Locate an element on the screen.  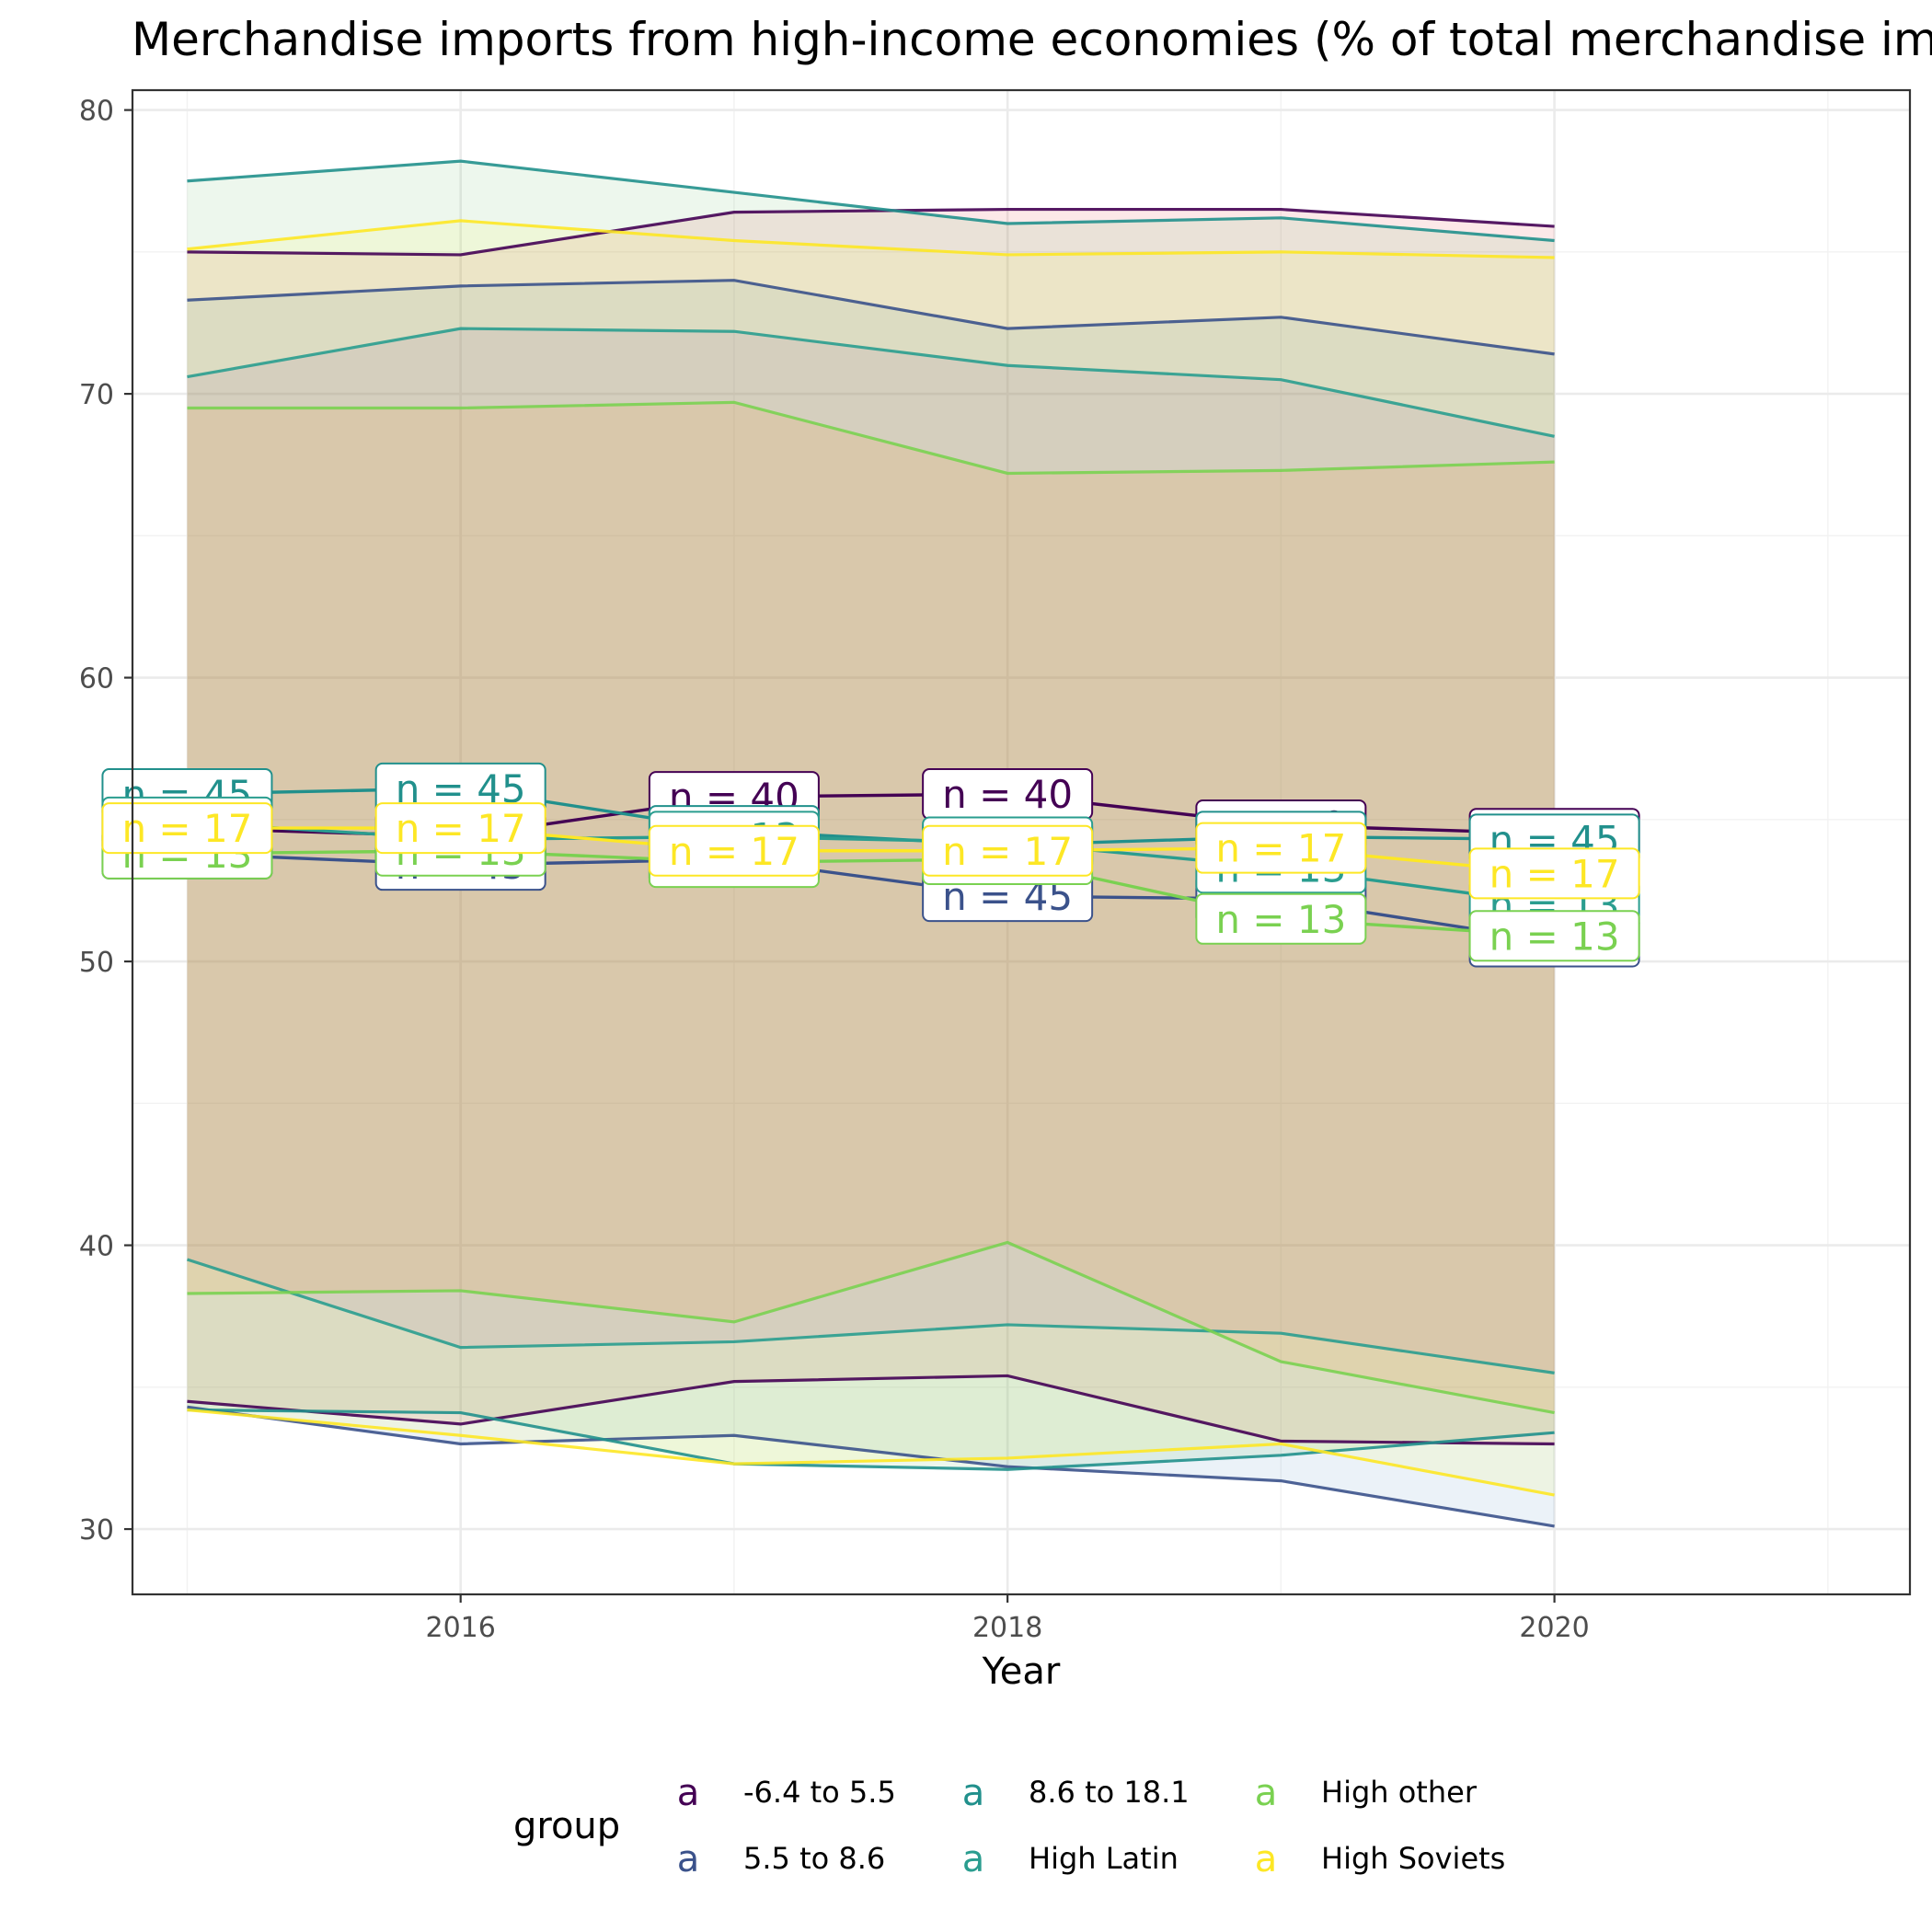
y-tick-label: 40 is located at coordinates (96, 1247).